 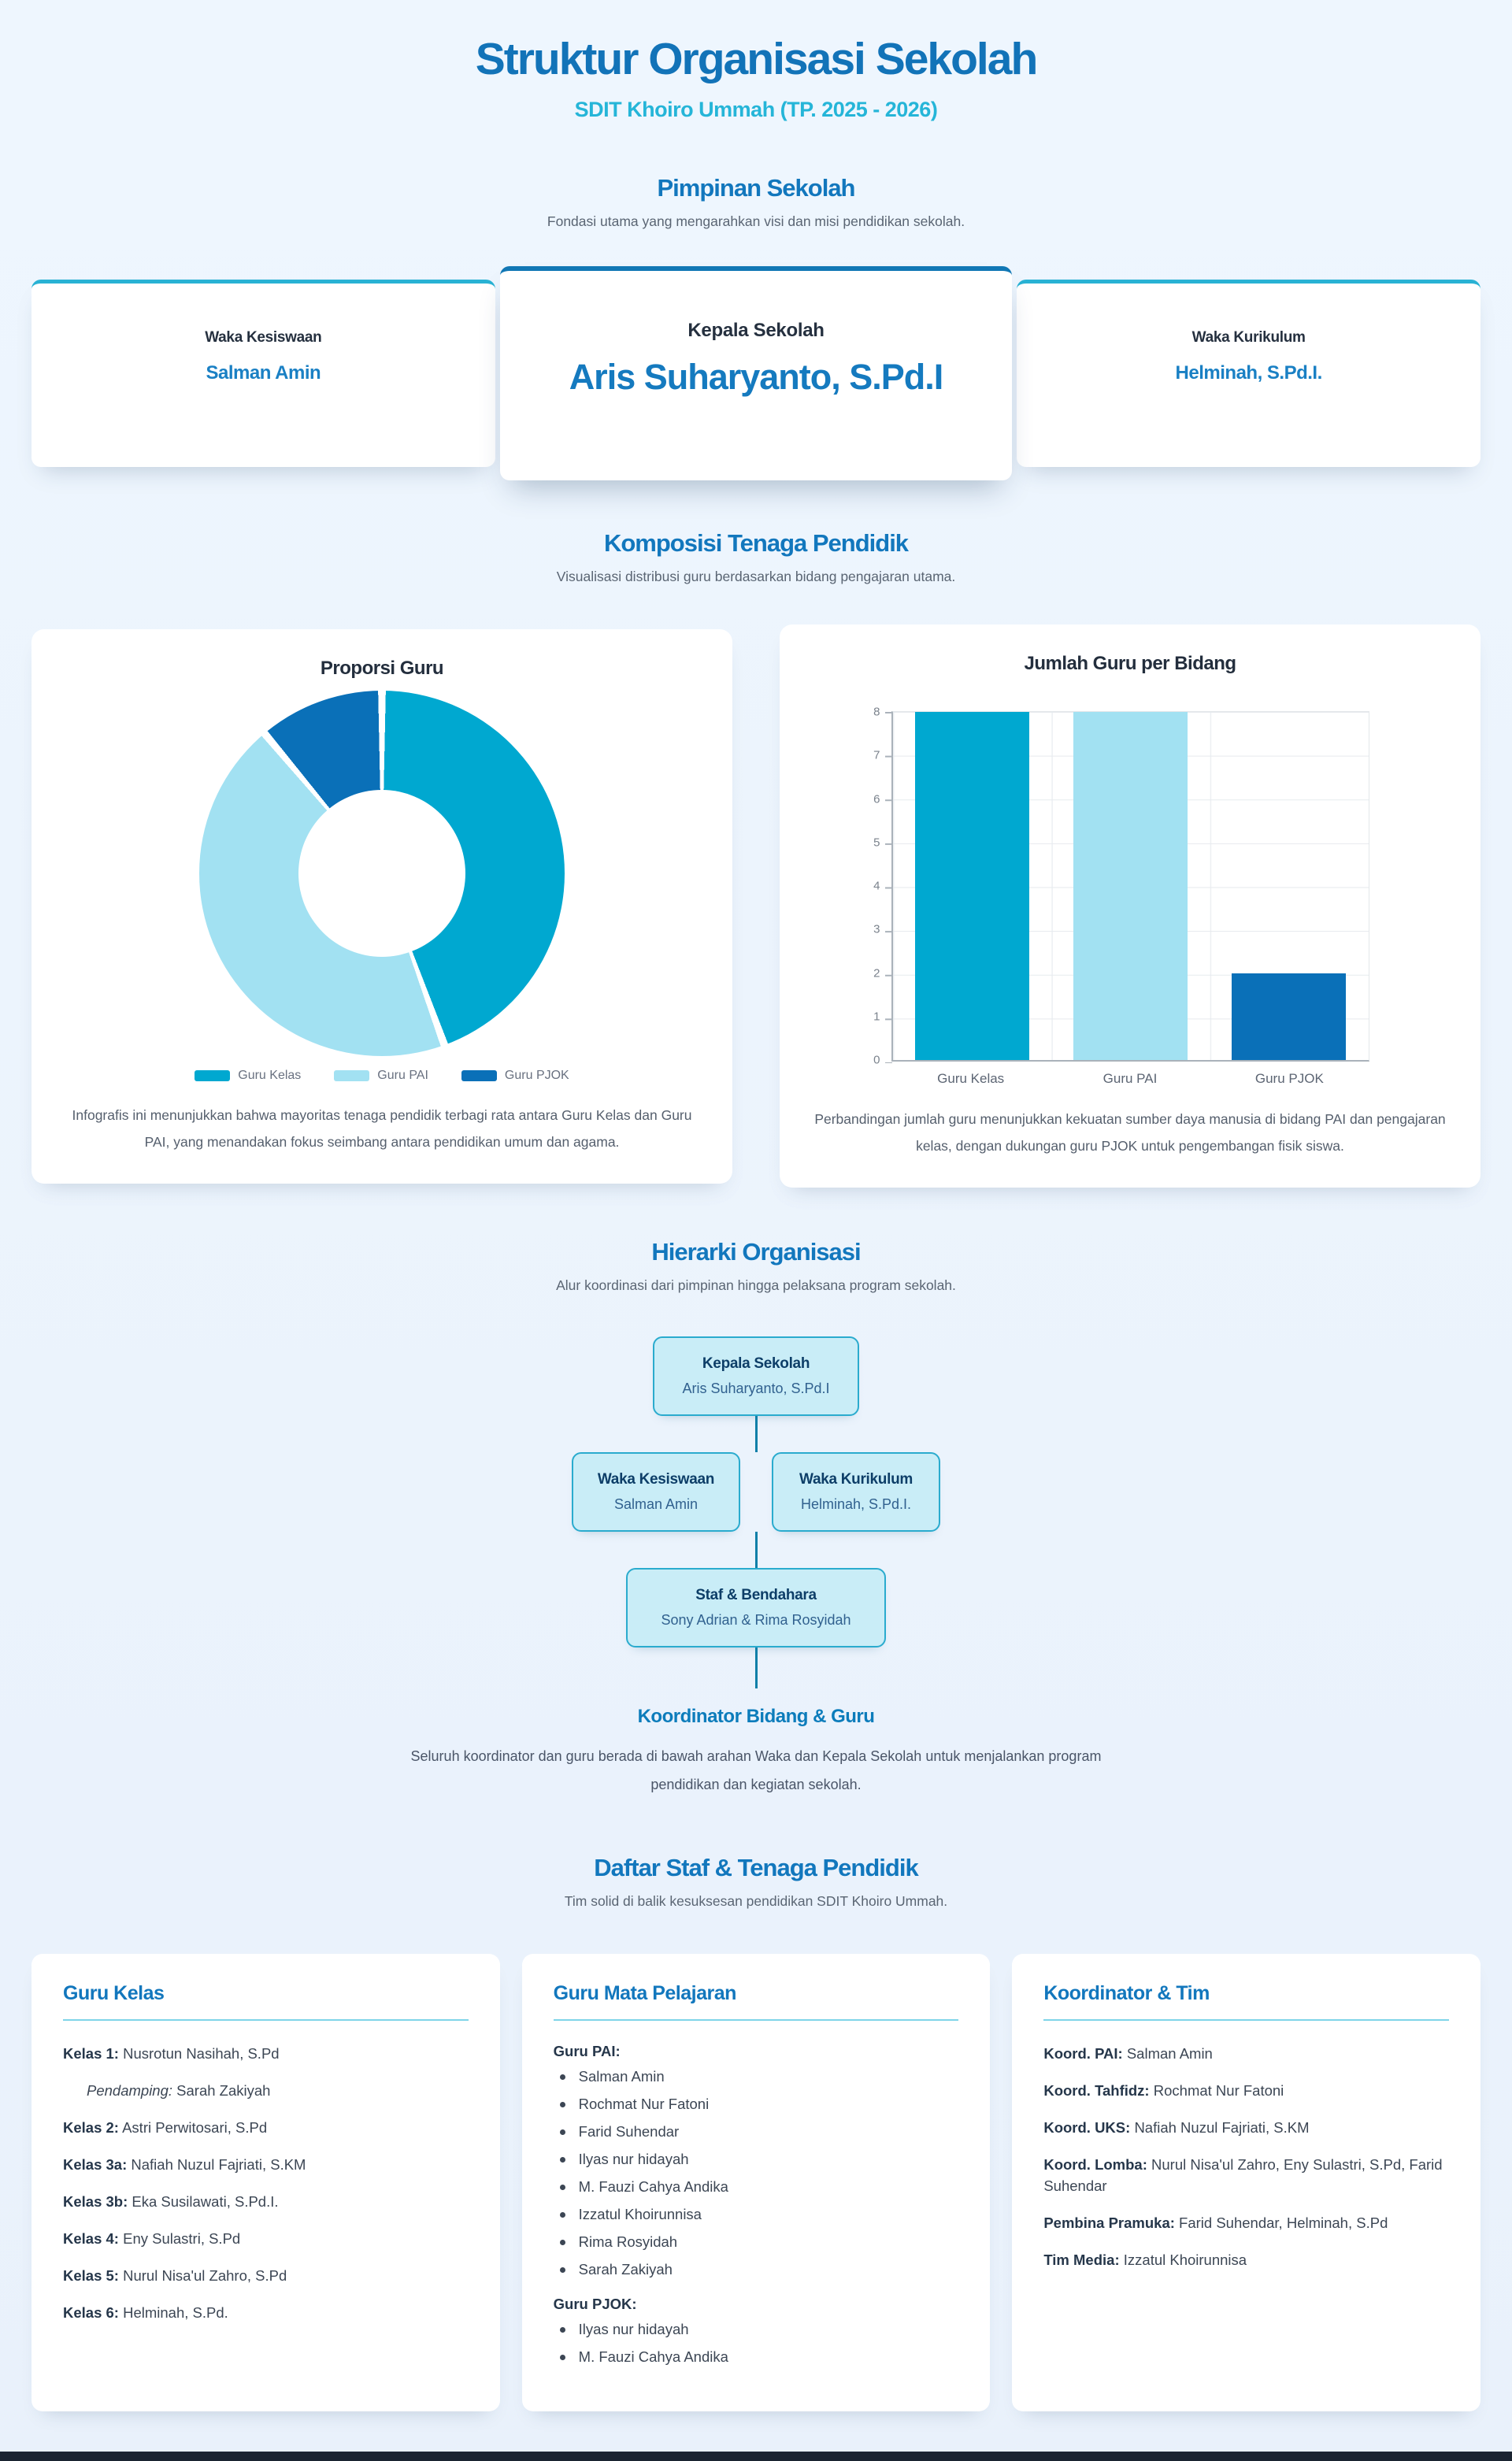 What do you see at coordinates (179, 2090) in the screenshot?
I see `list-item: Pendamping: Sarah Zakiyah` at bounding box center [179, 2090].